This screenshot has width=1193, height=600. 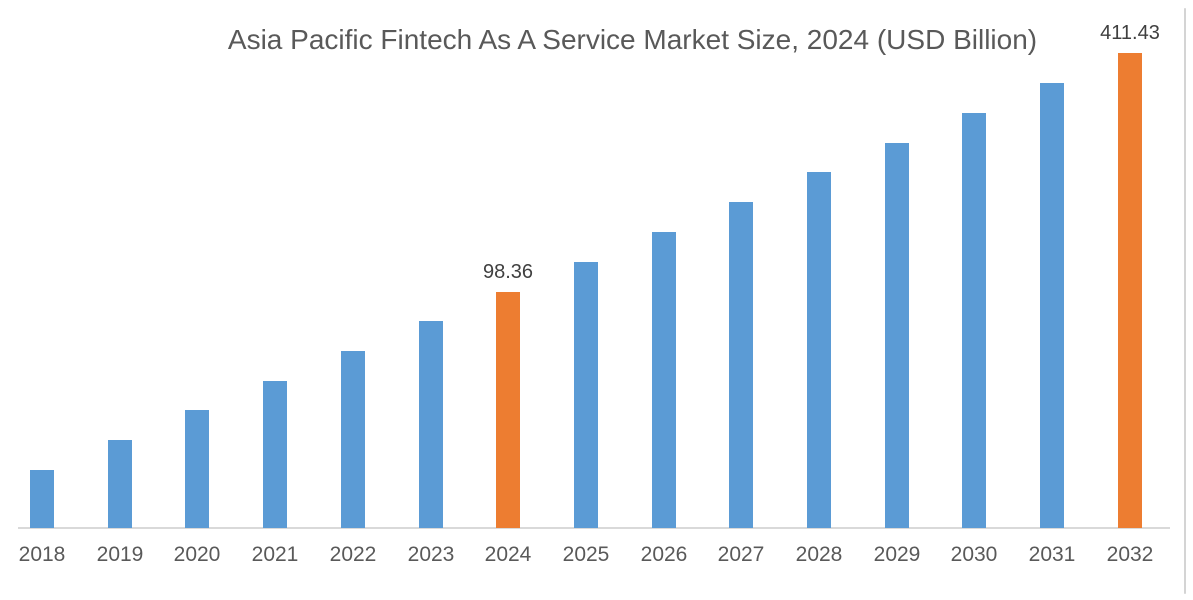 What do you see at coordinates (1052, 305) in the screenshot?
I see `bar-2031` at bounding box center [1052, 305].